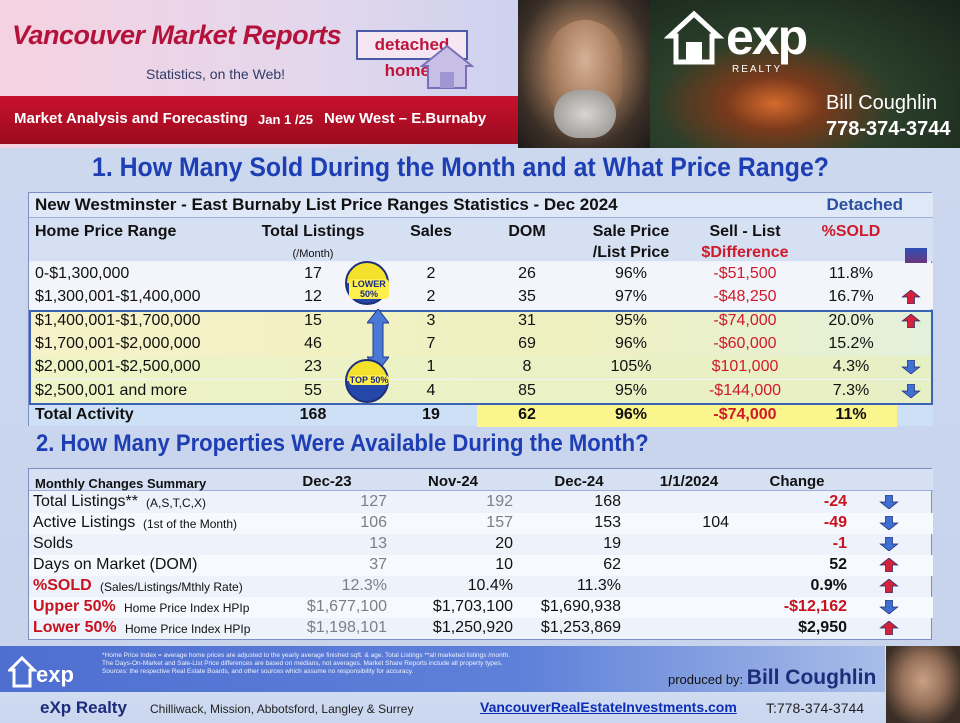  What do you see at coordinates (369, 380) in the screenshot?
I see `top-50-label: TOP 50%` at bounding box center [369, 380].